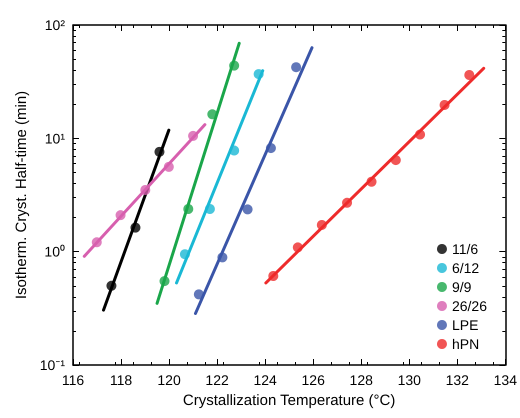 This screenshot has height=418, width=520. Describe the element at coordinates (465, 249) in the screenshot. I see `legend-label: 11/6` at that location.